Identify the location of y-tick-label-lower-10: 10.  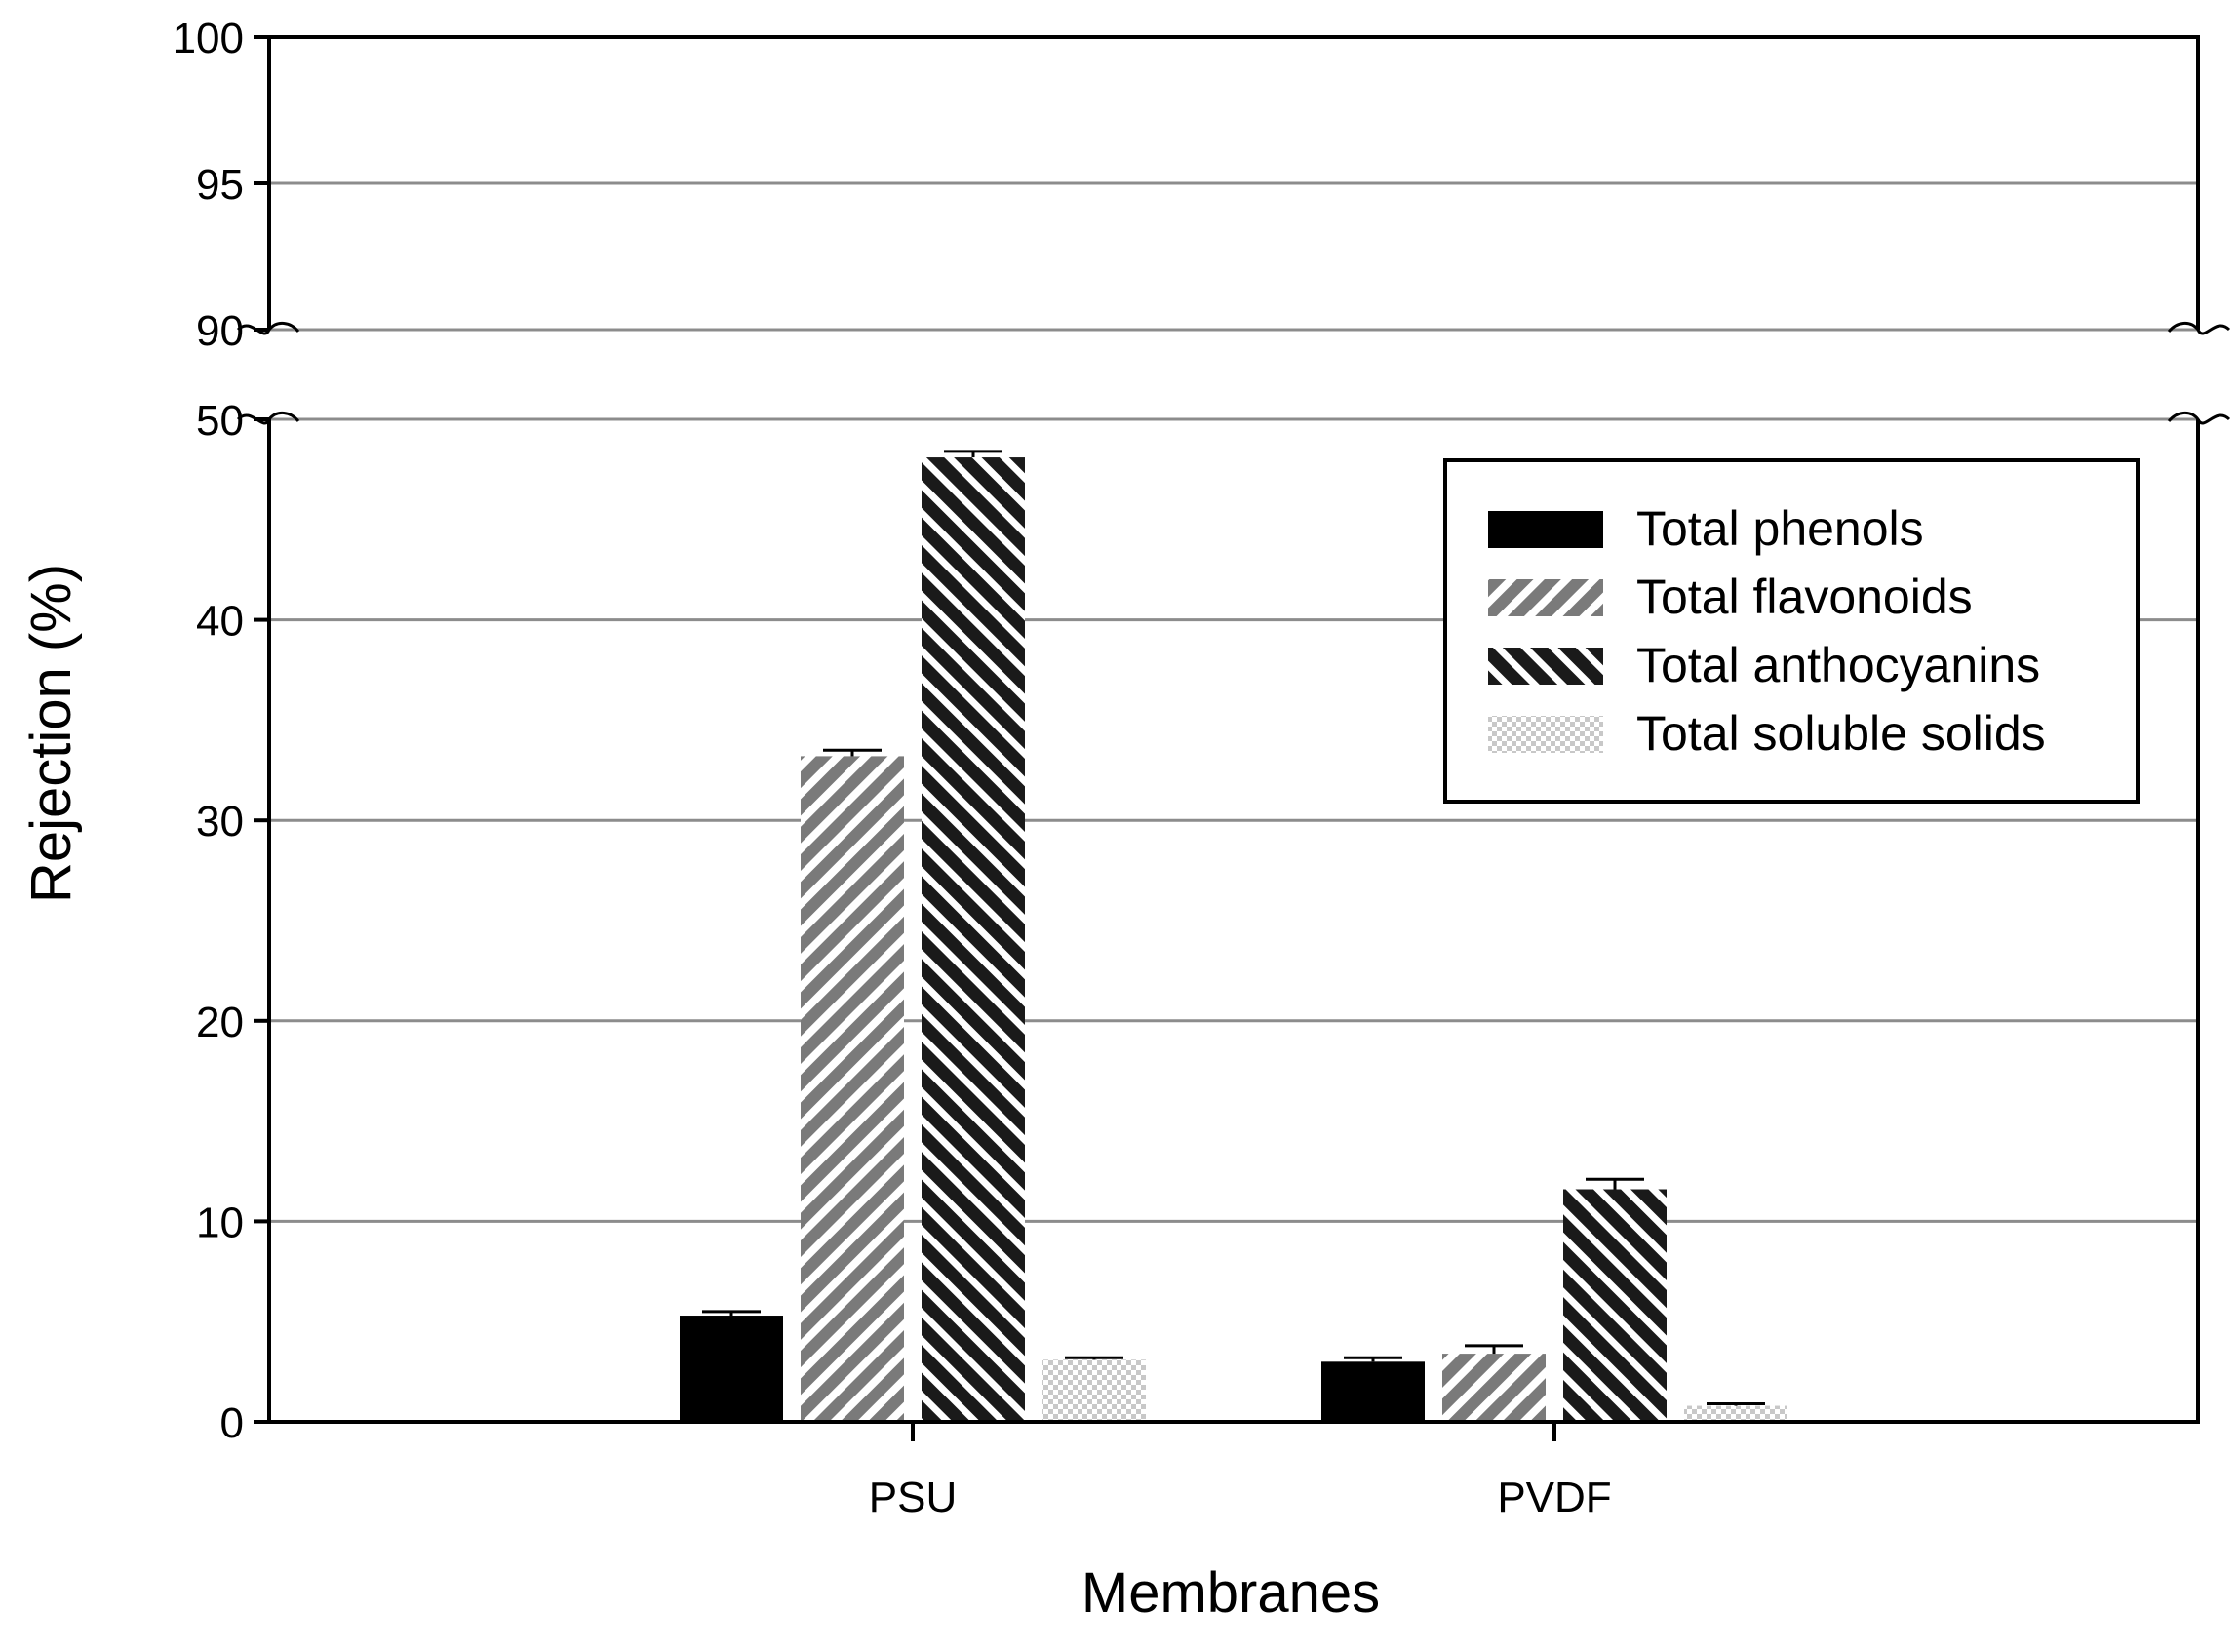
(220, 1222).